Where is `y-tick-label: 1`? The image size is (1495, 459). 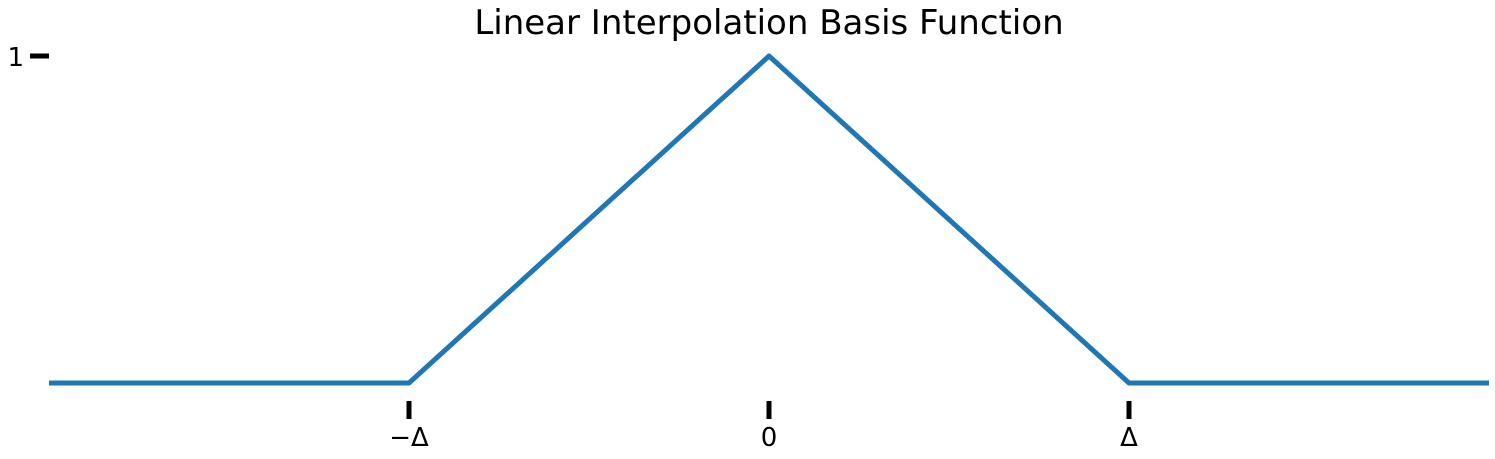
y-tick-label: 1 is located at coordinates (15, 58).